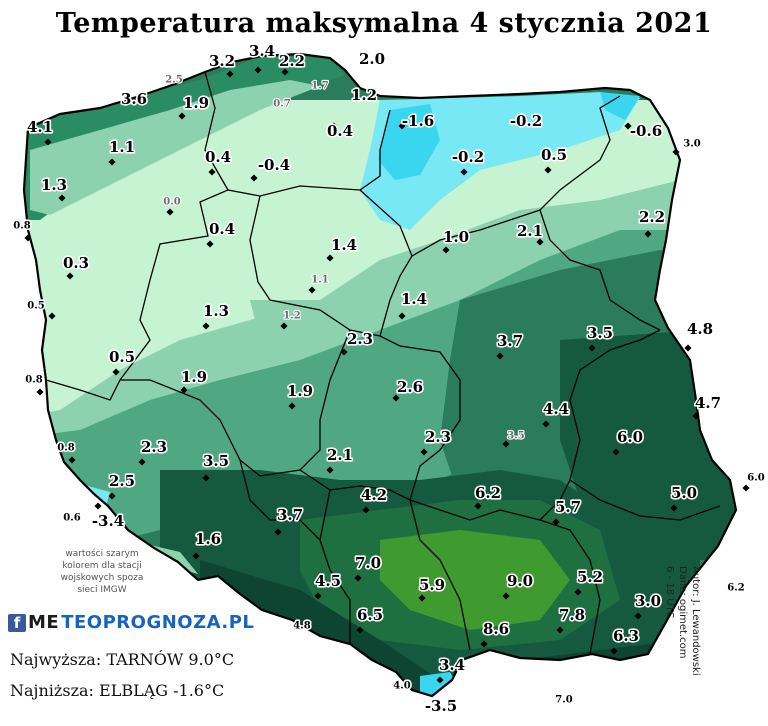 The image size is (768, 726). What do you see at coordinates (370, 615) in the screenshot?
I see `station-temperature-label: 6.5` at bounding box center [370, 615].